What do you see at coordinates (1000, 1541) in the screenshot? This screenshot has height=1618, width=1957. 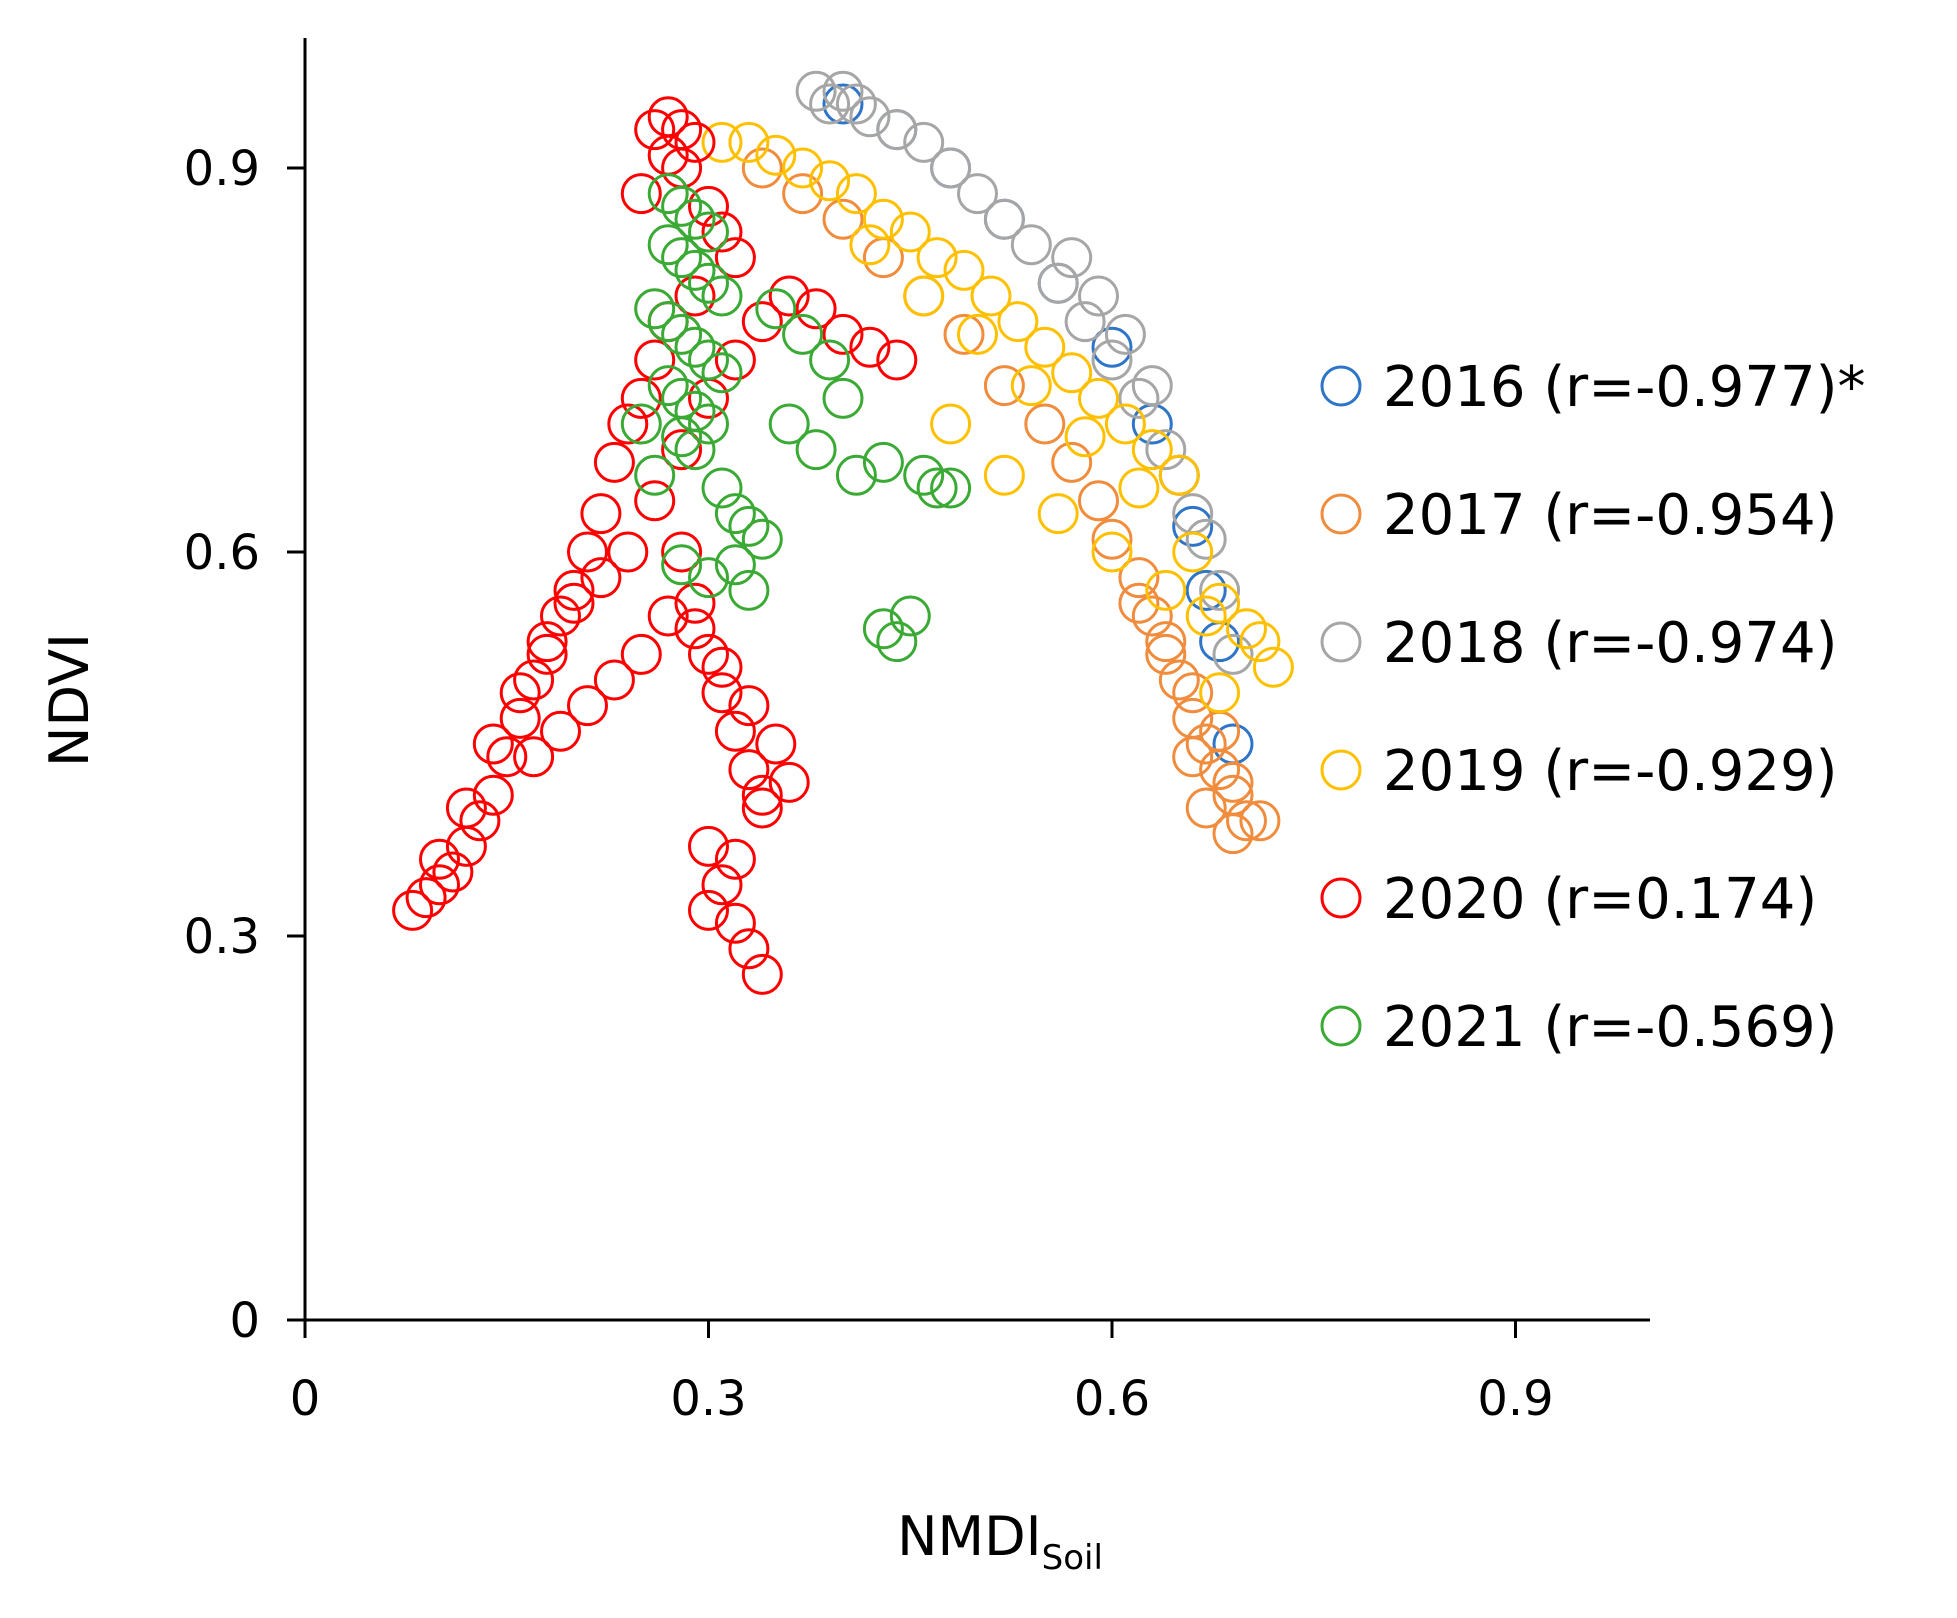 I see `x-axis-title: NMDISoil` at bounding box center [1000, 1541].